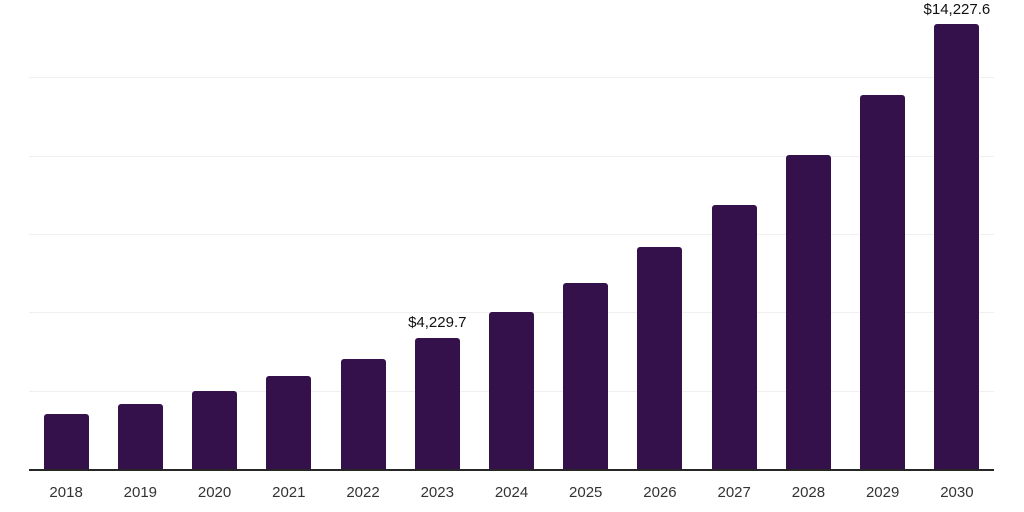  Describe the element at coordinates (586, 376) in the screenshot. I see `bar-2025` at that location.